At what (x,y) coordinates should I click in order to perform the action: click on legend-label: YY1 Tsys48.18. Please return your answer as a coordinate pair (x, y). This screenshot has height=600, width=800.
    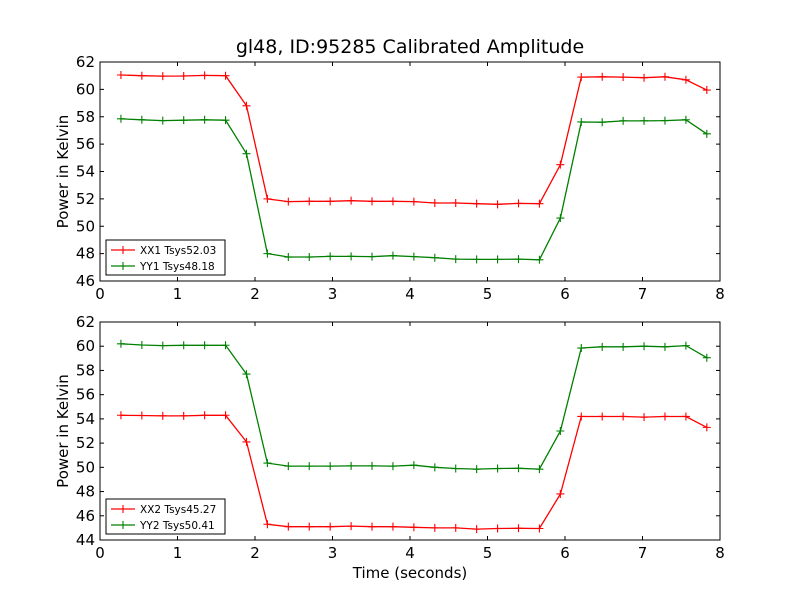
    Looking at the image, I should click on (177, 267).